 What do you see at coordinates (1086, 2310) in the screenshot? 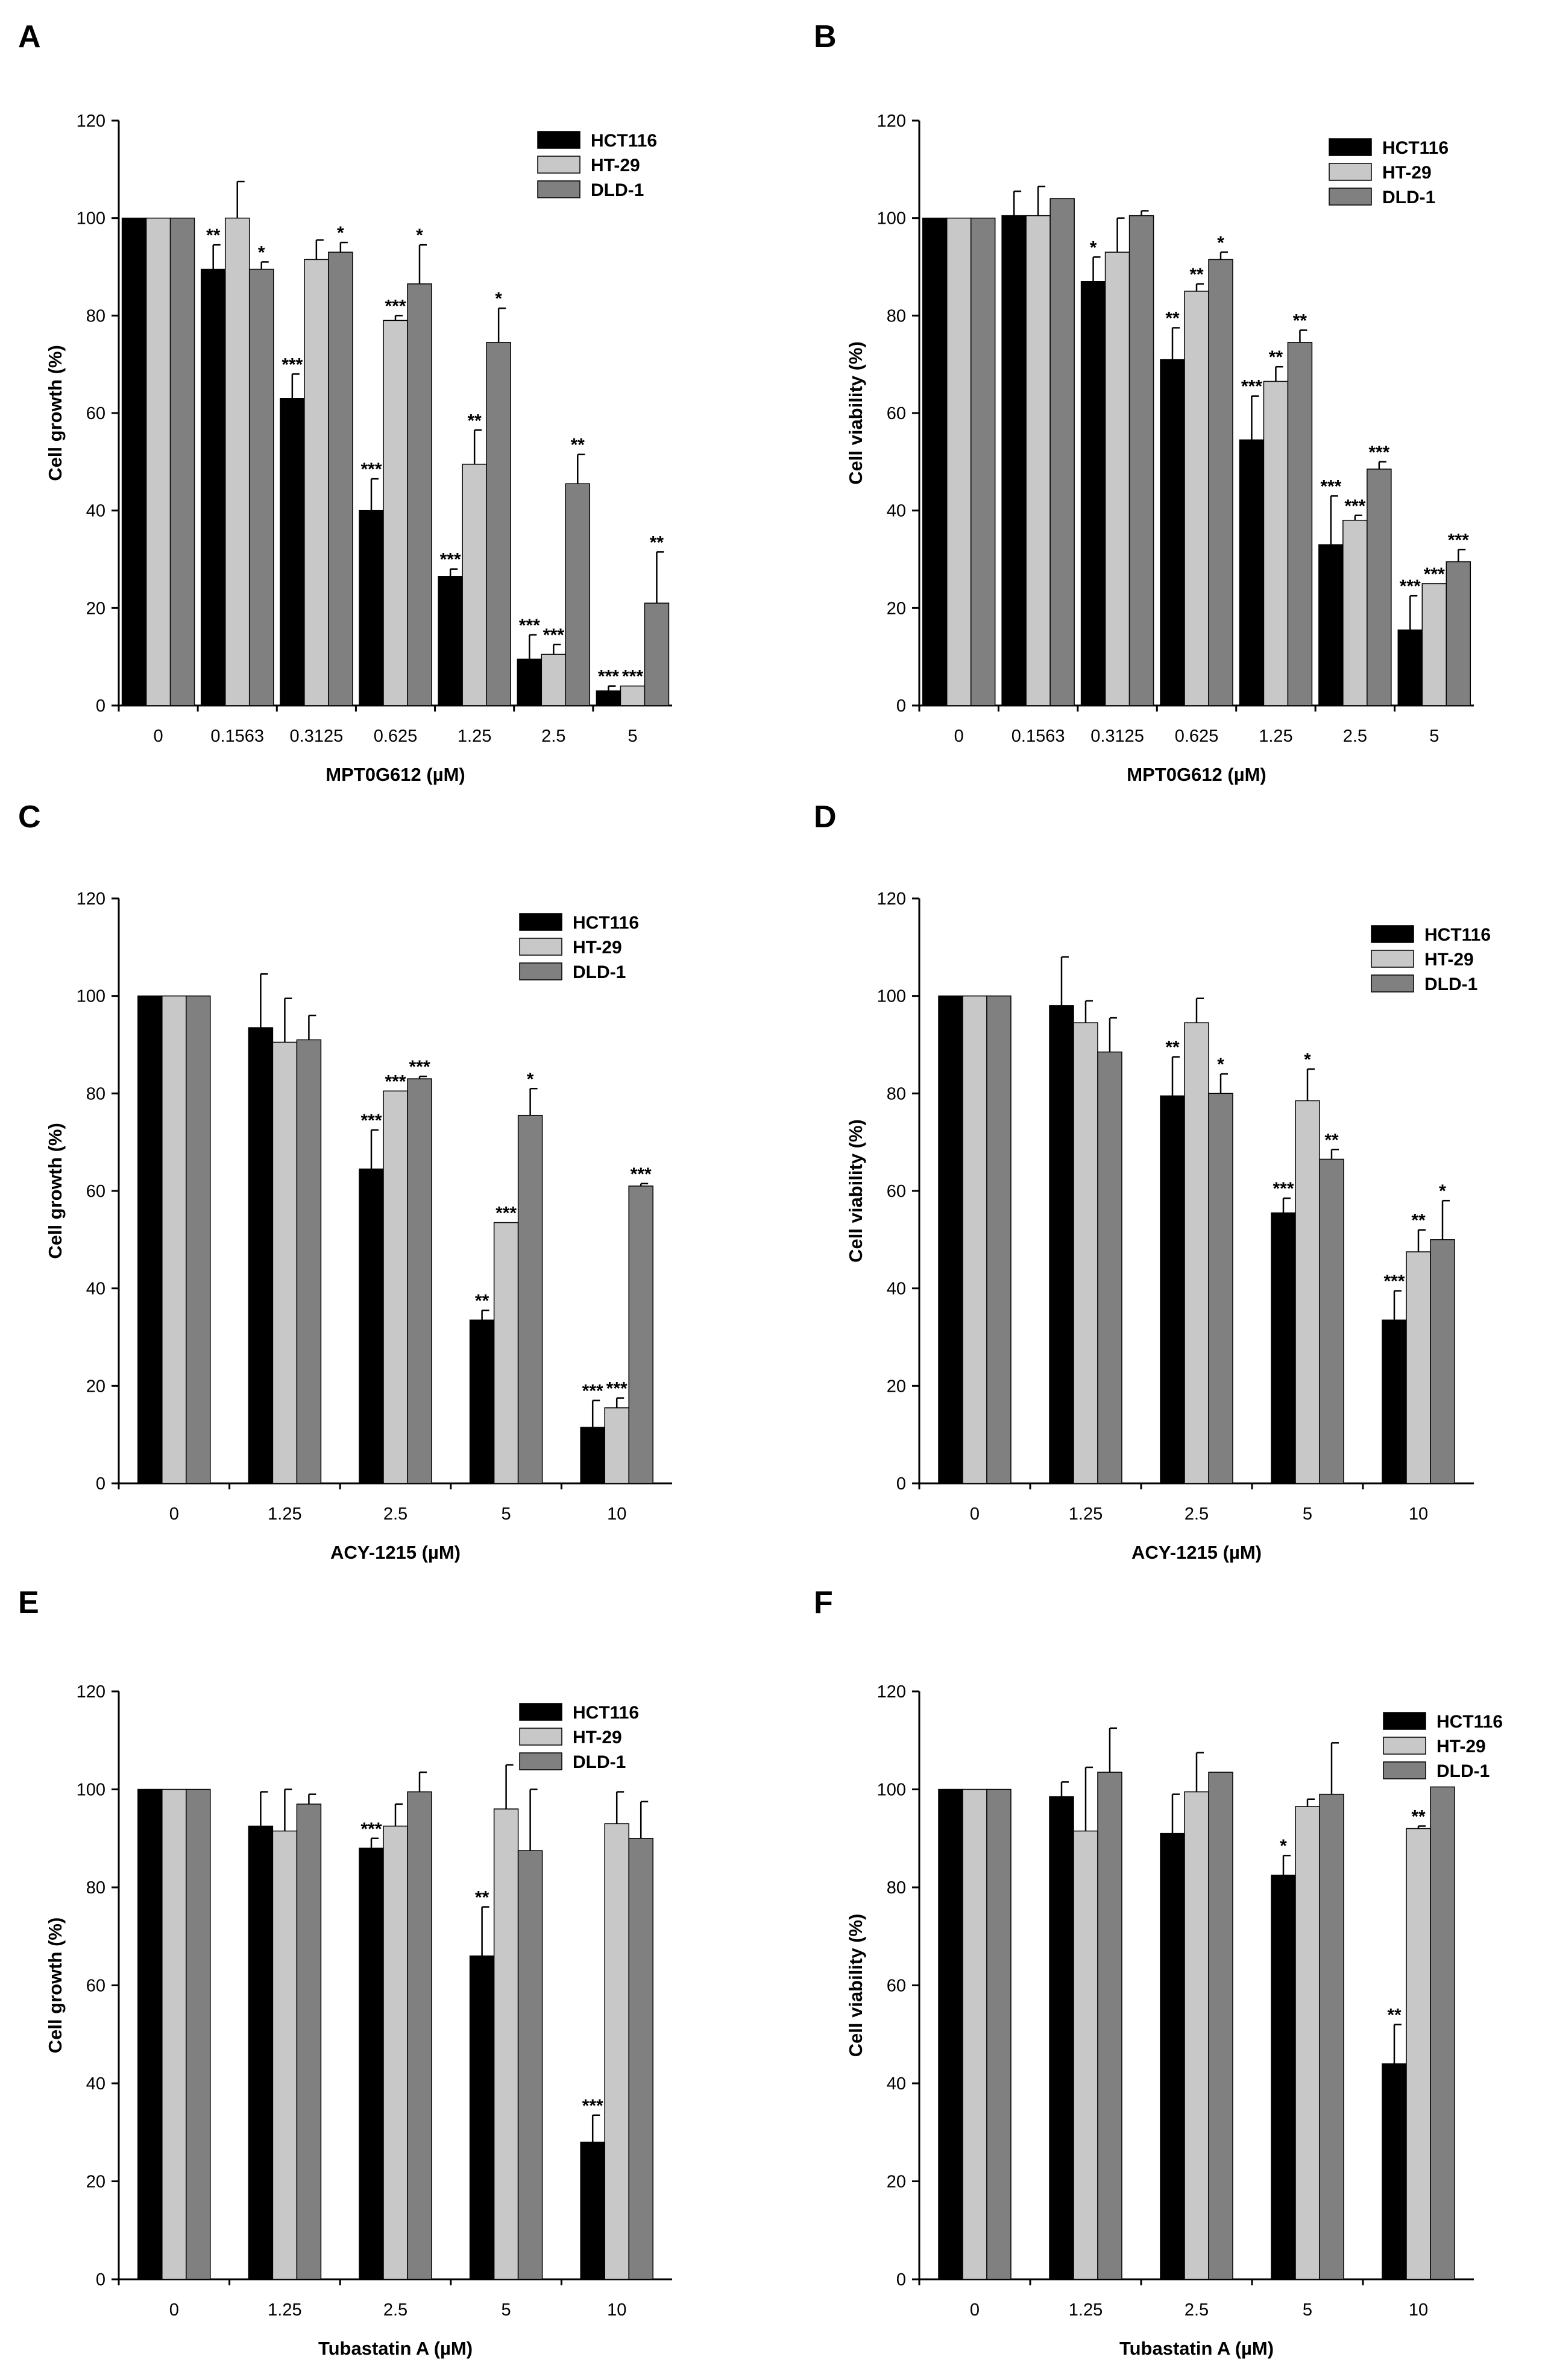
I see `x-tick-label: 1.25` at bounding box center [1086, 2310].